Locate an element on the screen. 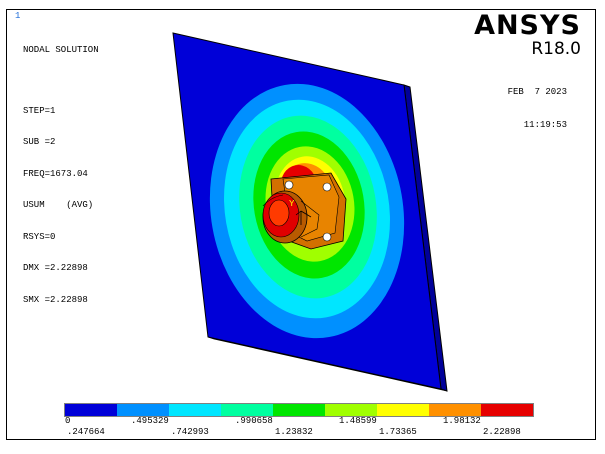 This screenshot has width=605, height=454. info-dmx: DMX =2.22898 is located at coordinates (55, 268).